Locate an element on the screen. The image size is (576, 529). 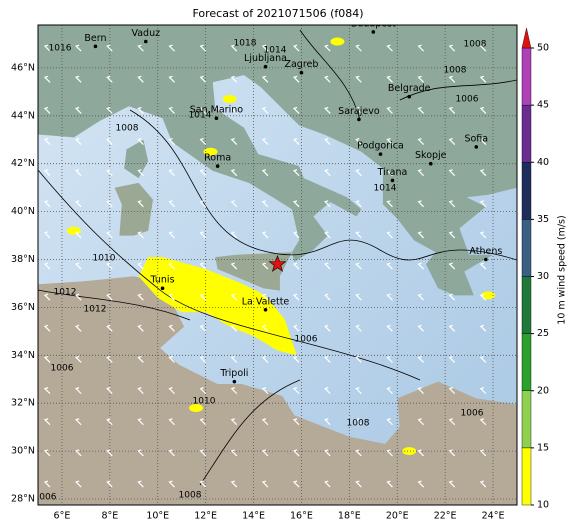
city-label: Tripoli is located at coordinates (233, 373).